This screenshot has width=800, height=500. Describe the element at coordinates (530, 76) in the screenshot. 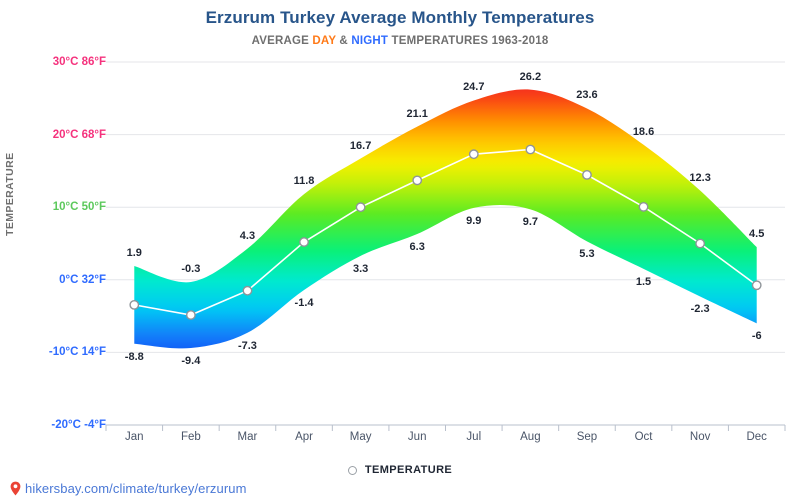

I see `day-temperature-label: 26.2` at that location.